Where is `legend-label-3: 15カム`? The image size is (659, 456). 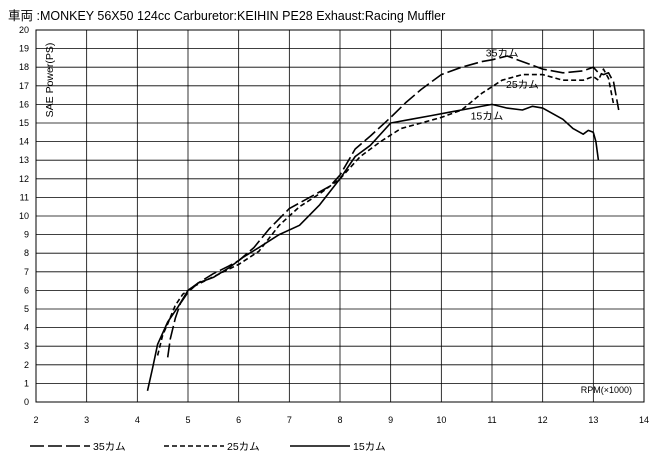 legend-label-3: 15カム is located at coordinates (369, 447).